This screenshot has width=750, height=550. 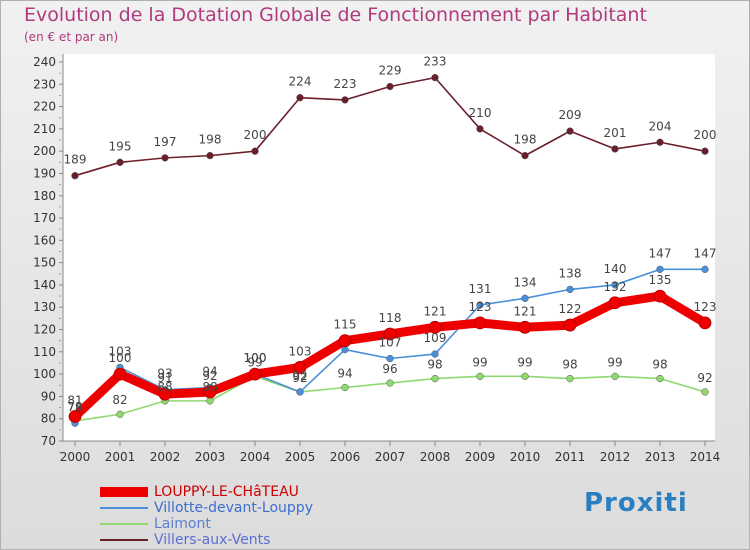 I want to click on chart-subtitle: (en € et par an), so click(x=71, y=37).